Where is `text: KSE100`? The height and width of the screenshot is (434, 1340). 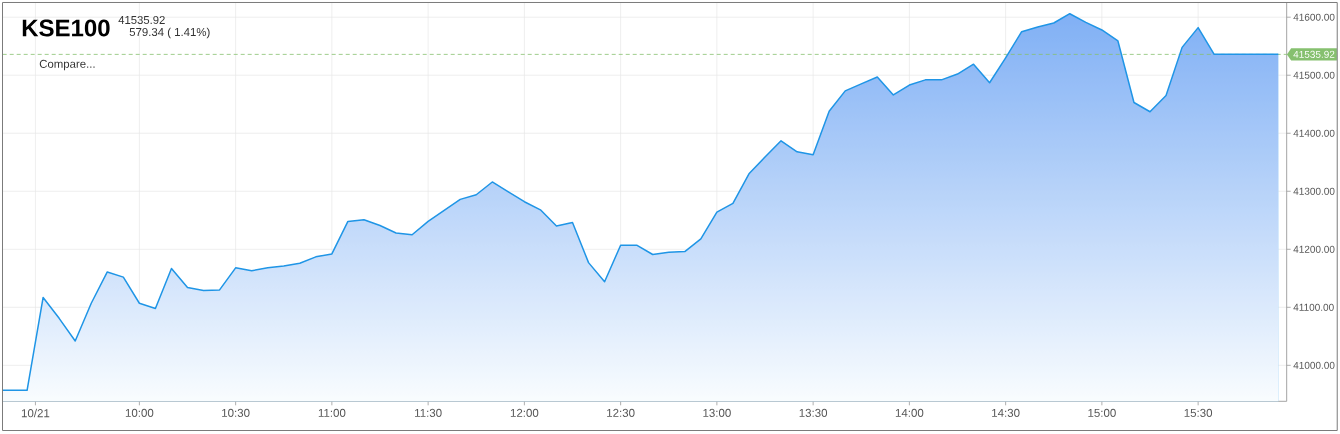 text: KSE100 is located at coordinates (66, 28).